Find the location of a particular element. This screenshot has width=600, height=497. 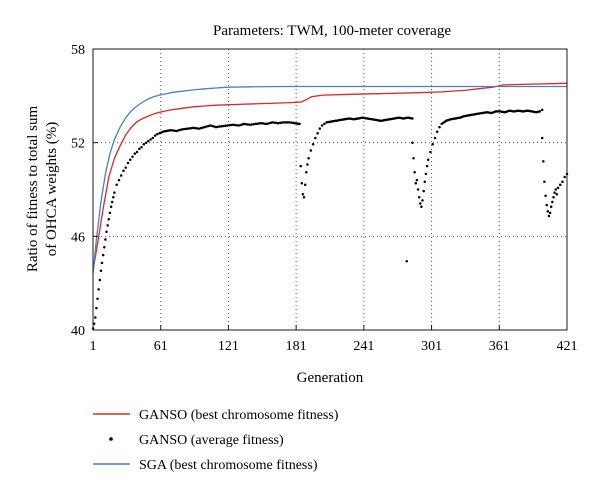

x-tick-label: 121 is located at coordinates (228, 346).